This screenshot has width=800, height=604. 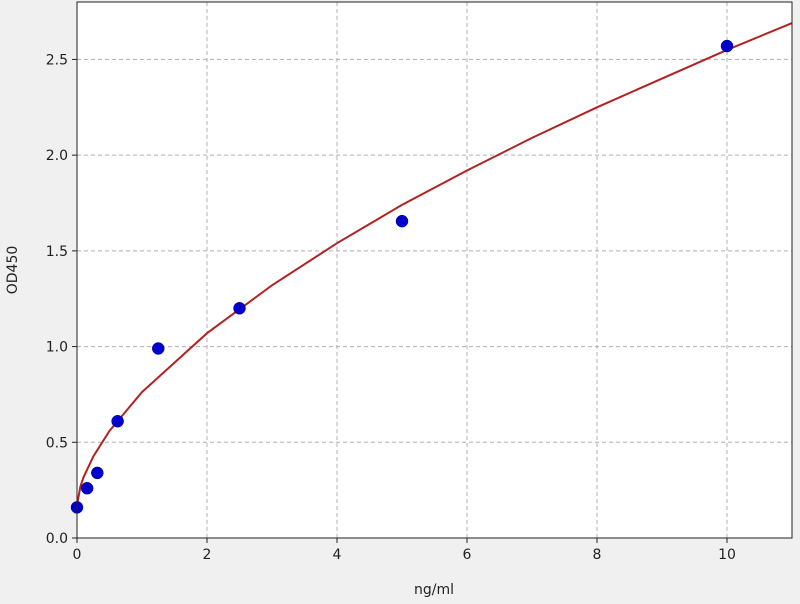 I want to click on y-tick-label: 1.5, so click(x=57, y=252).